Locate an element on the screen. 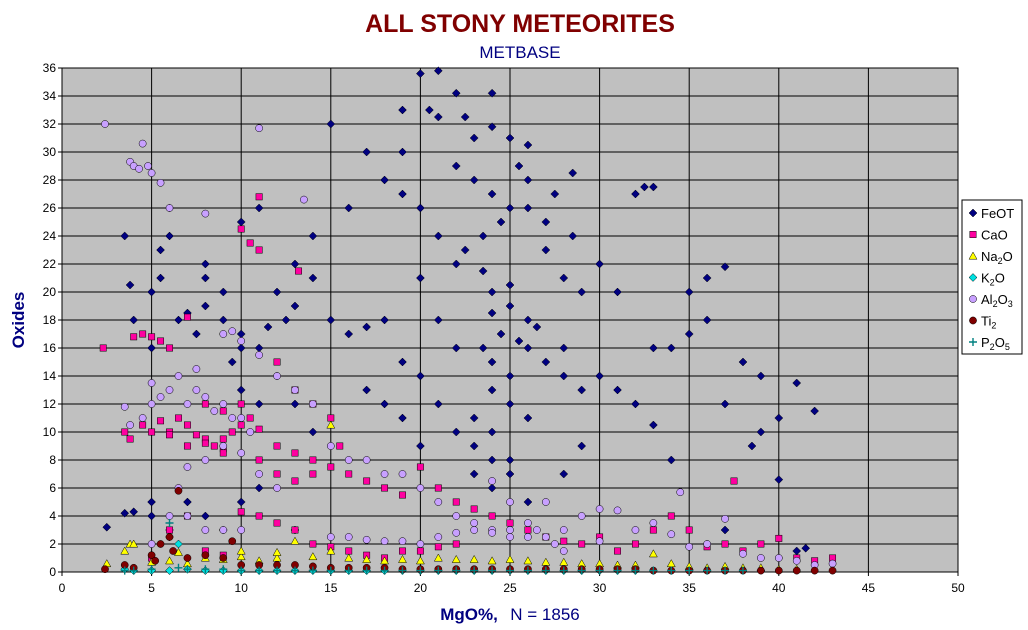  legend-label-cao: CaO is located at coordinates (994, 235).